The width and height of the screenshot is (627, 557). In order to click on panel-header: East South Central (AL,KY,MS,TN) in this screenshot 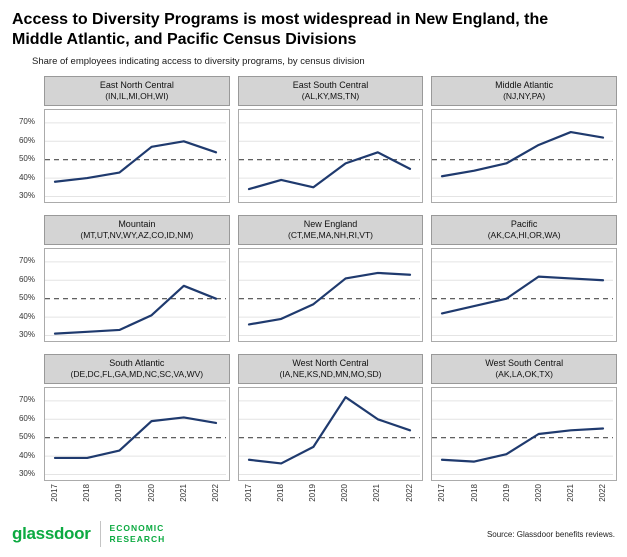, I will do `click(330, 91)`.